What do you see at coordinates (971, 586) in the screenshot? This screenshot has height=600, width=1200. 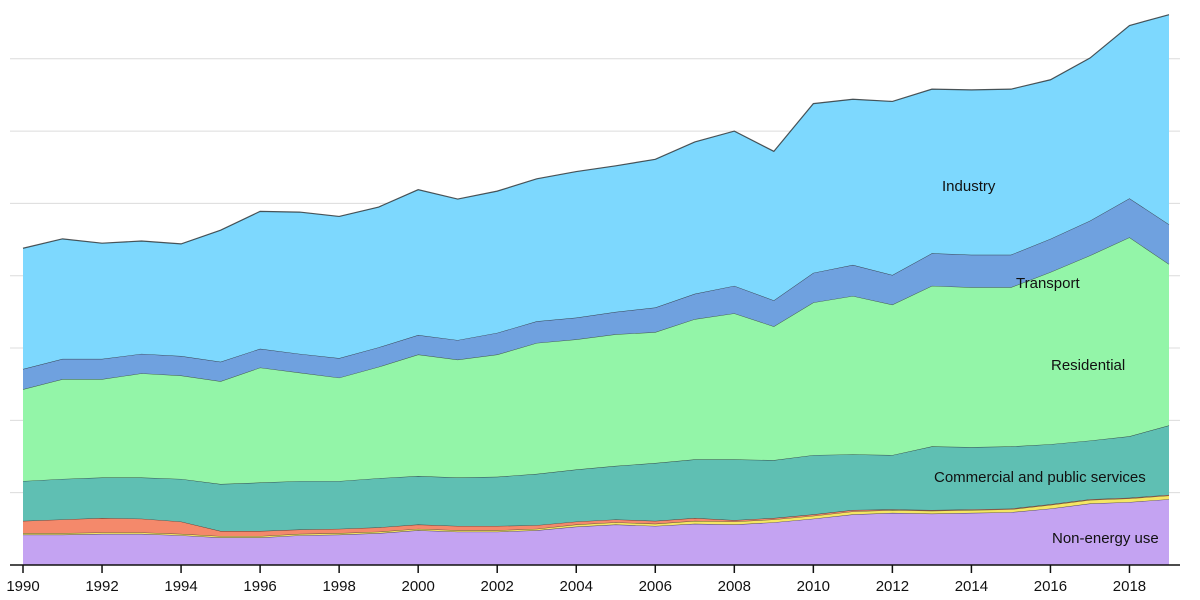 I see `x-tick-label-2014: 2014` at bounding box center [971, 586].